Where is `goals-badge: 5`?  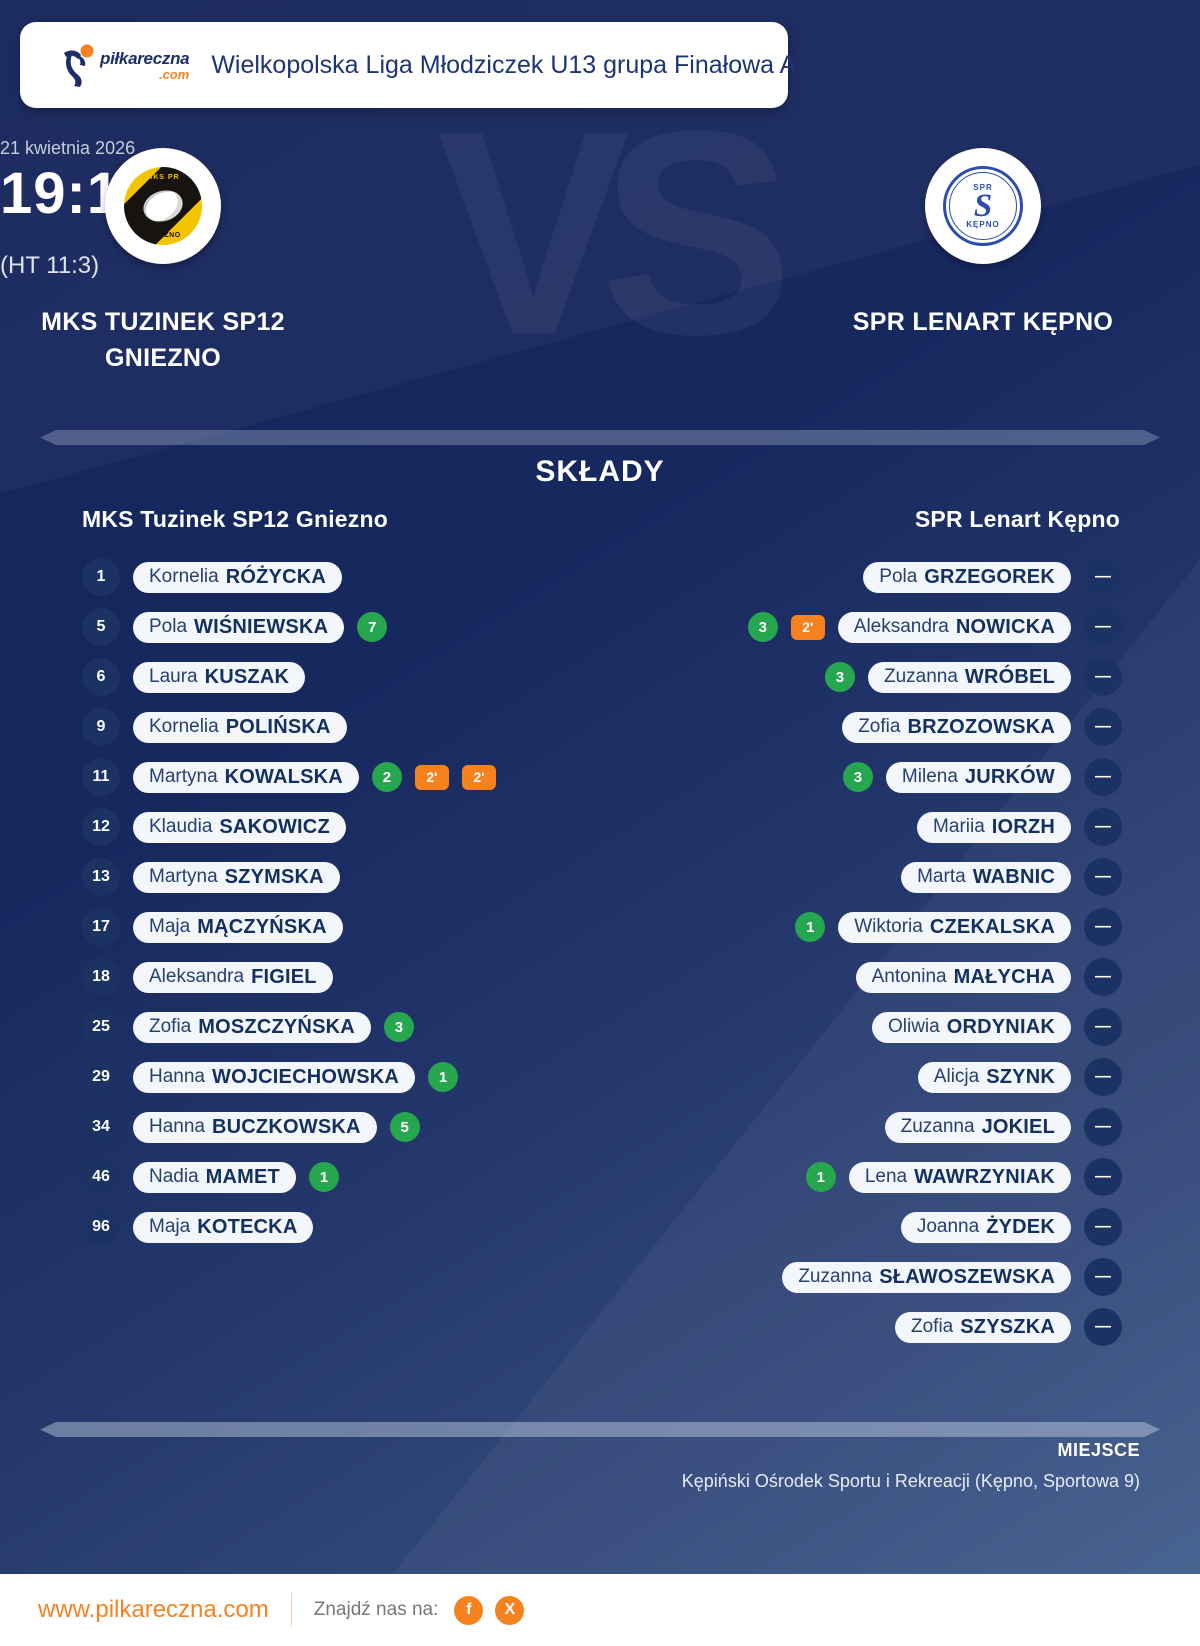
goals-badge: 5 is located at coordinates (404, 1127).